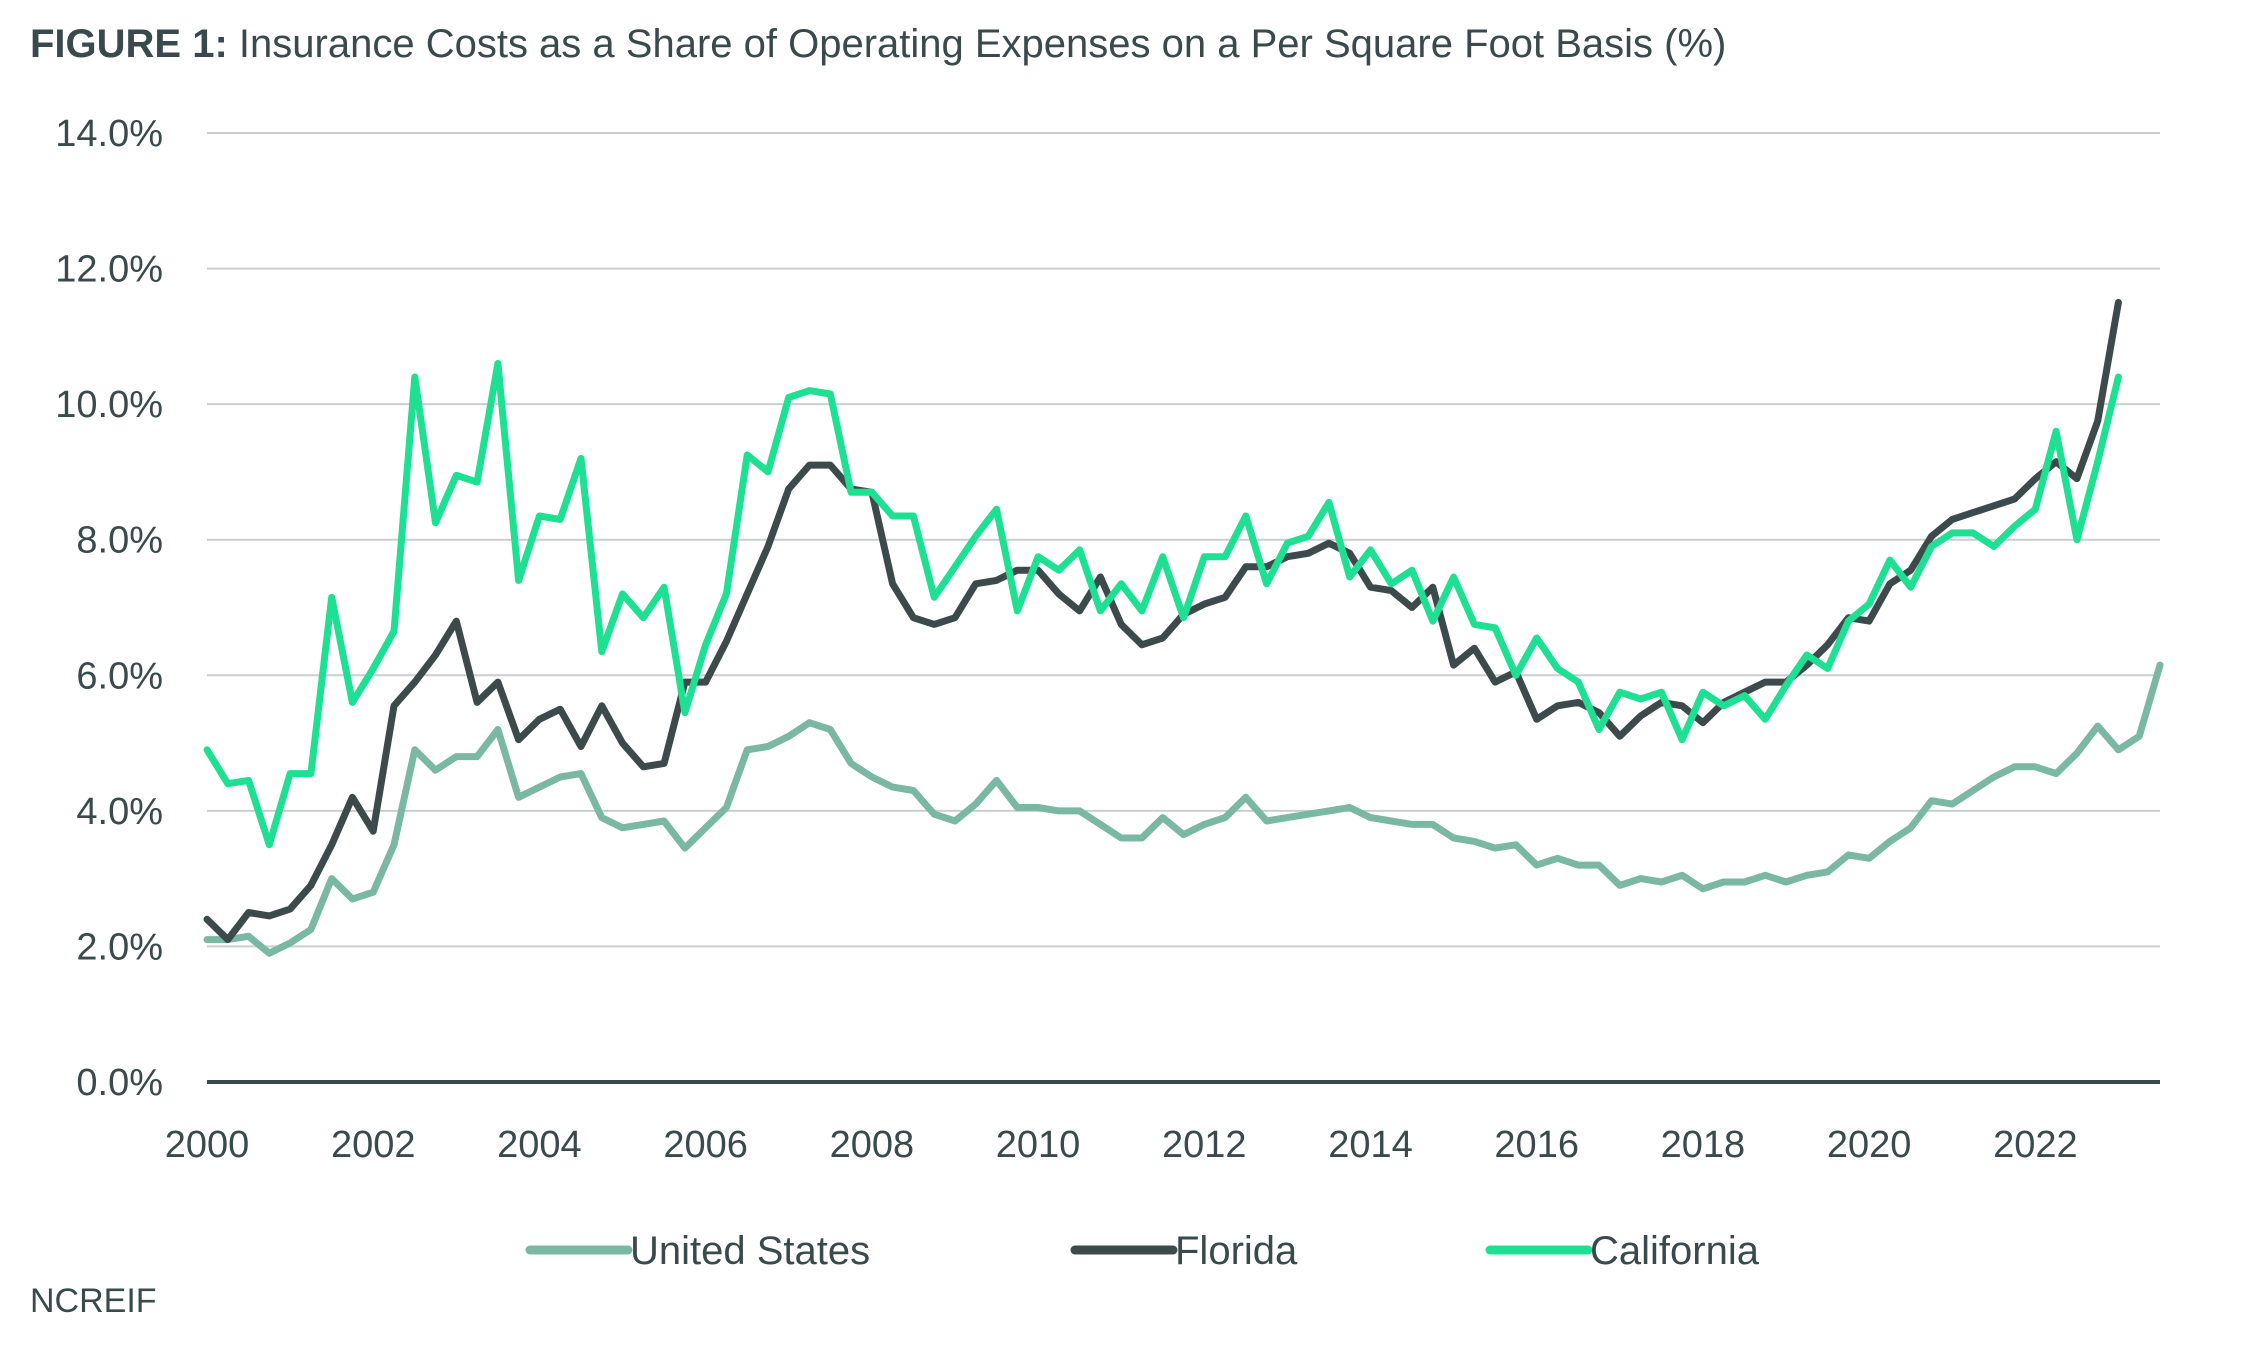  I want to click on x-tick-label: 2012, so click(1204, 1145).